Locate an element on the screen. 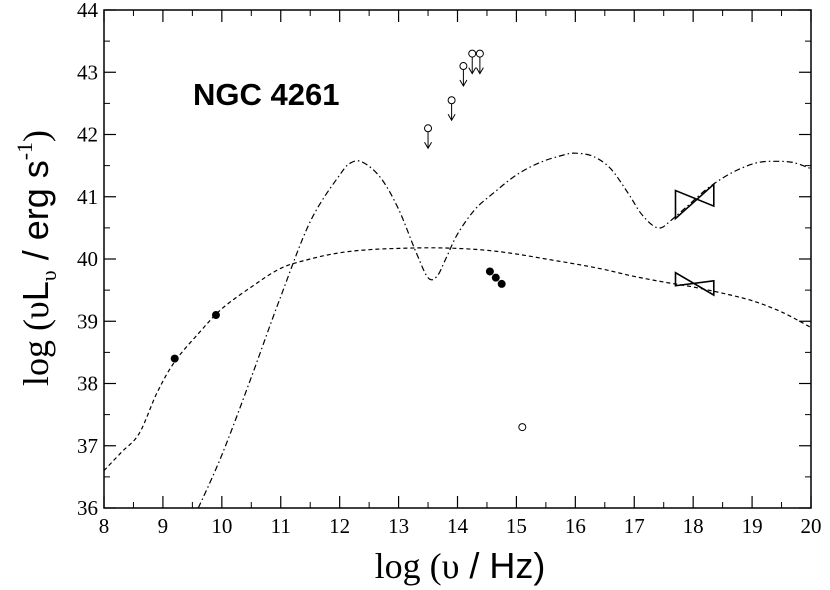  x-axis-title-prefix: log ( is located at coordinates (408, 566).